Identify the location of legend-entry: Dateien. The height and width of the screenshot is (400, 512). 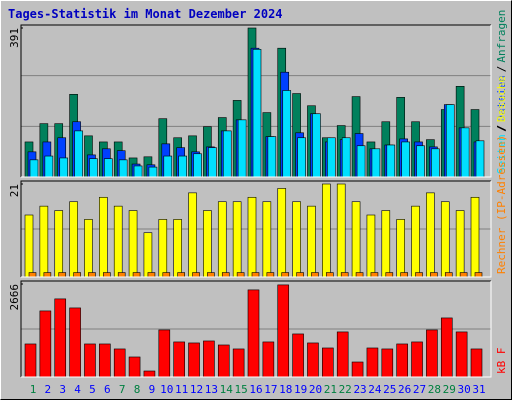
(501, 98).